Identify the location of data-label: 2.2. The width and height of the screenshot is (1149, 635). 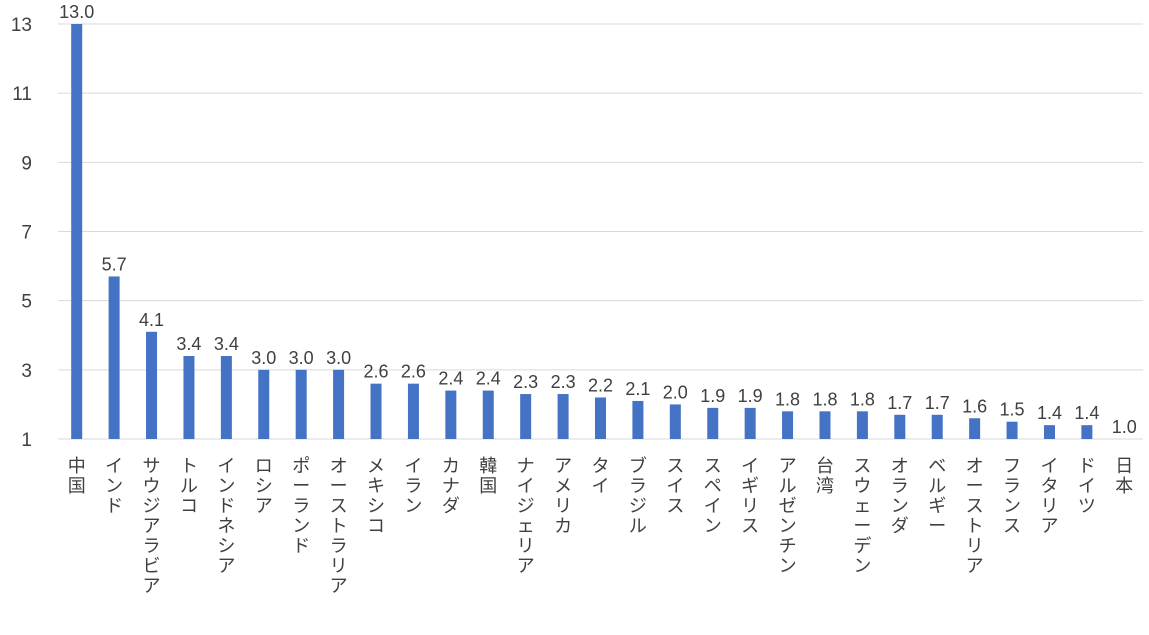
(600, 386).